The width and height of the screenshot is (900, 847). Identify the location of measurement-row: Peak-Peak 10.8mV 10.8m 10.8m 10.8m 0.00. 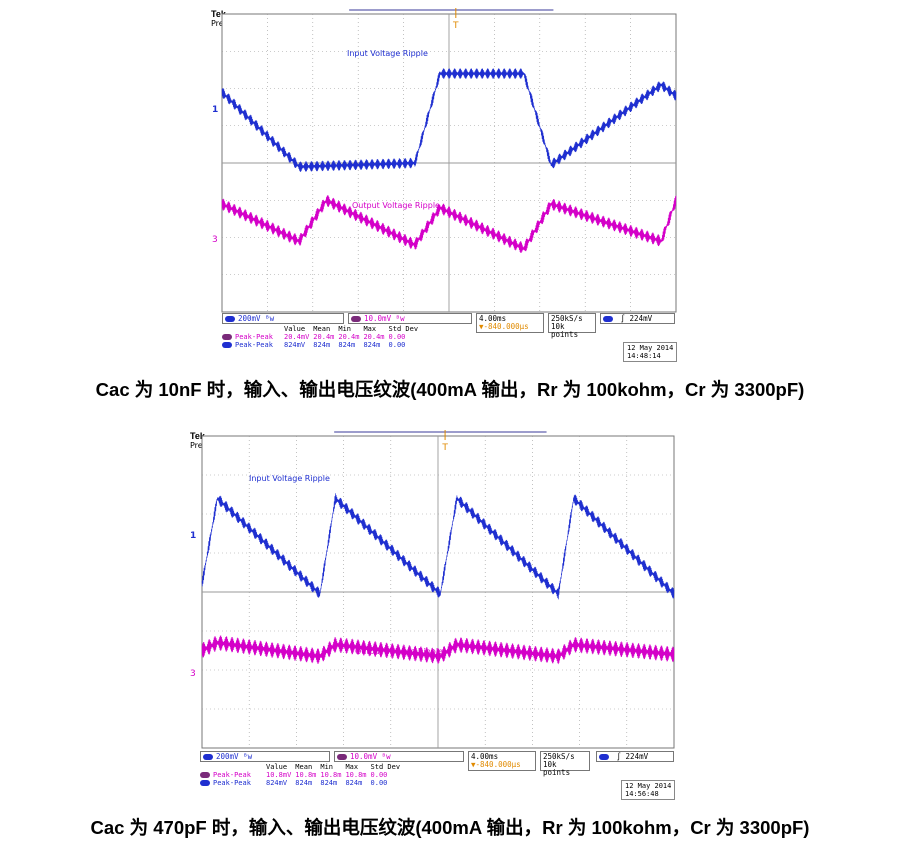
(302, 775).